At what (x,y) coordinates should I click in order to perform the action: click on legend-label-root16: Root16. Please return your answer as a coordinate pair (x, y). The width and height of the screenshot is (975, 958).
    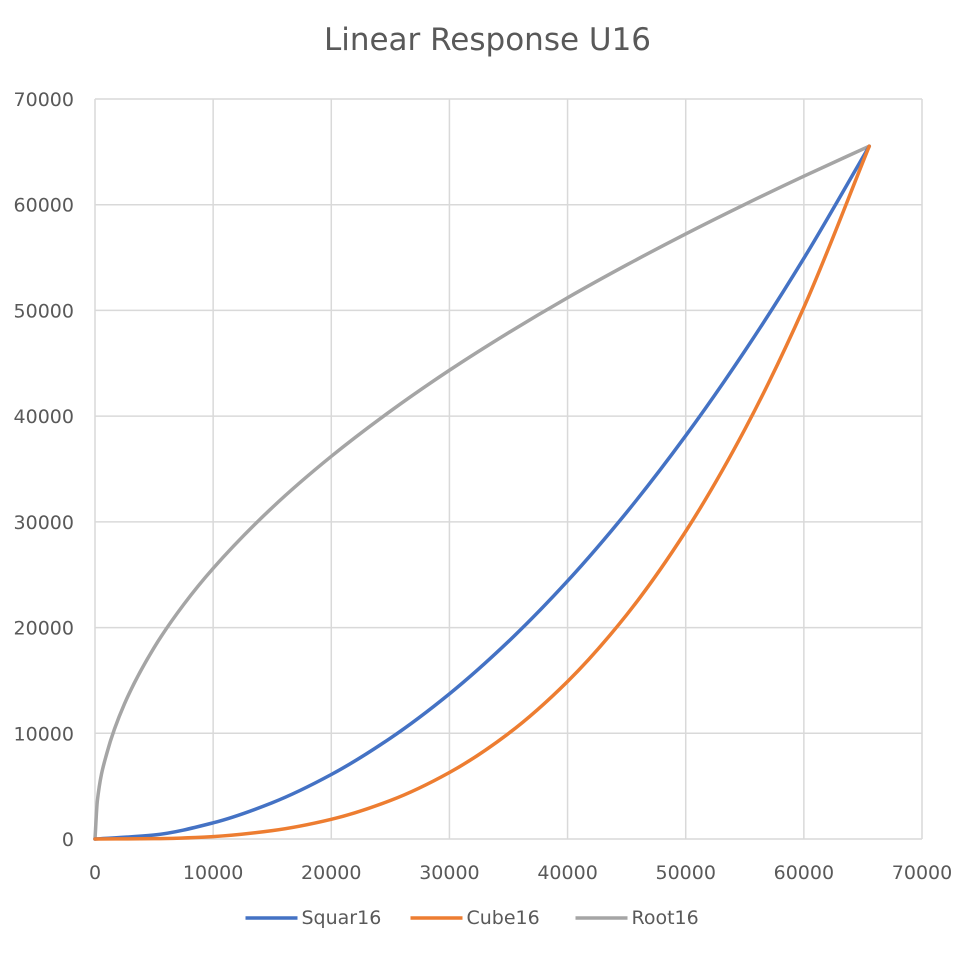
    Looking at the image, I should click on (665, 918).